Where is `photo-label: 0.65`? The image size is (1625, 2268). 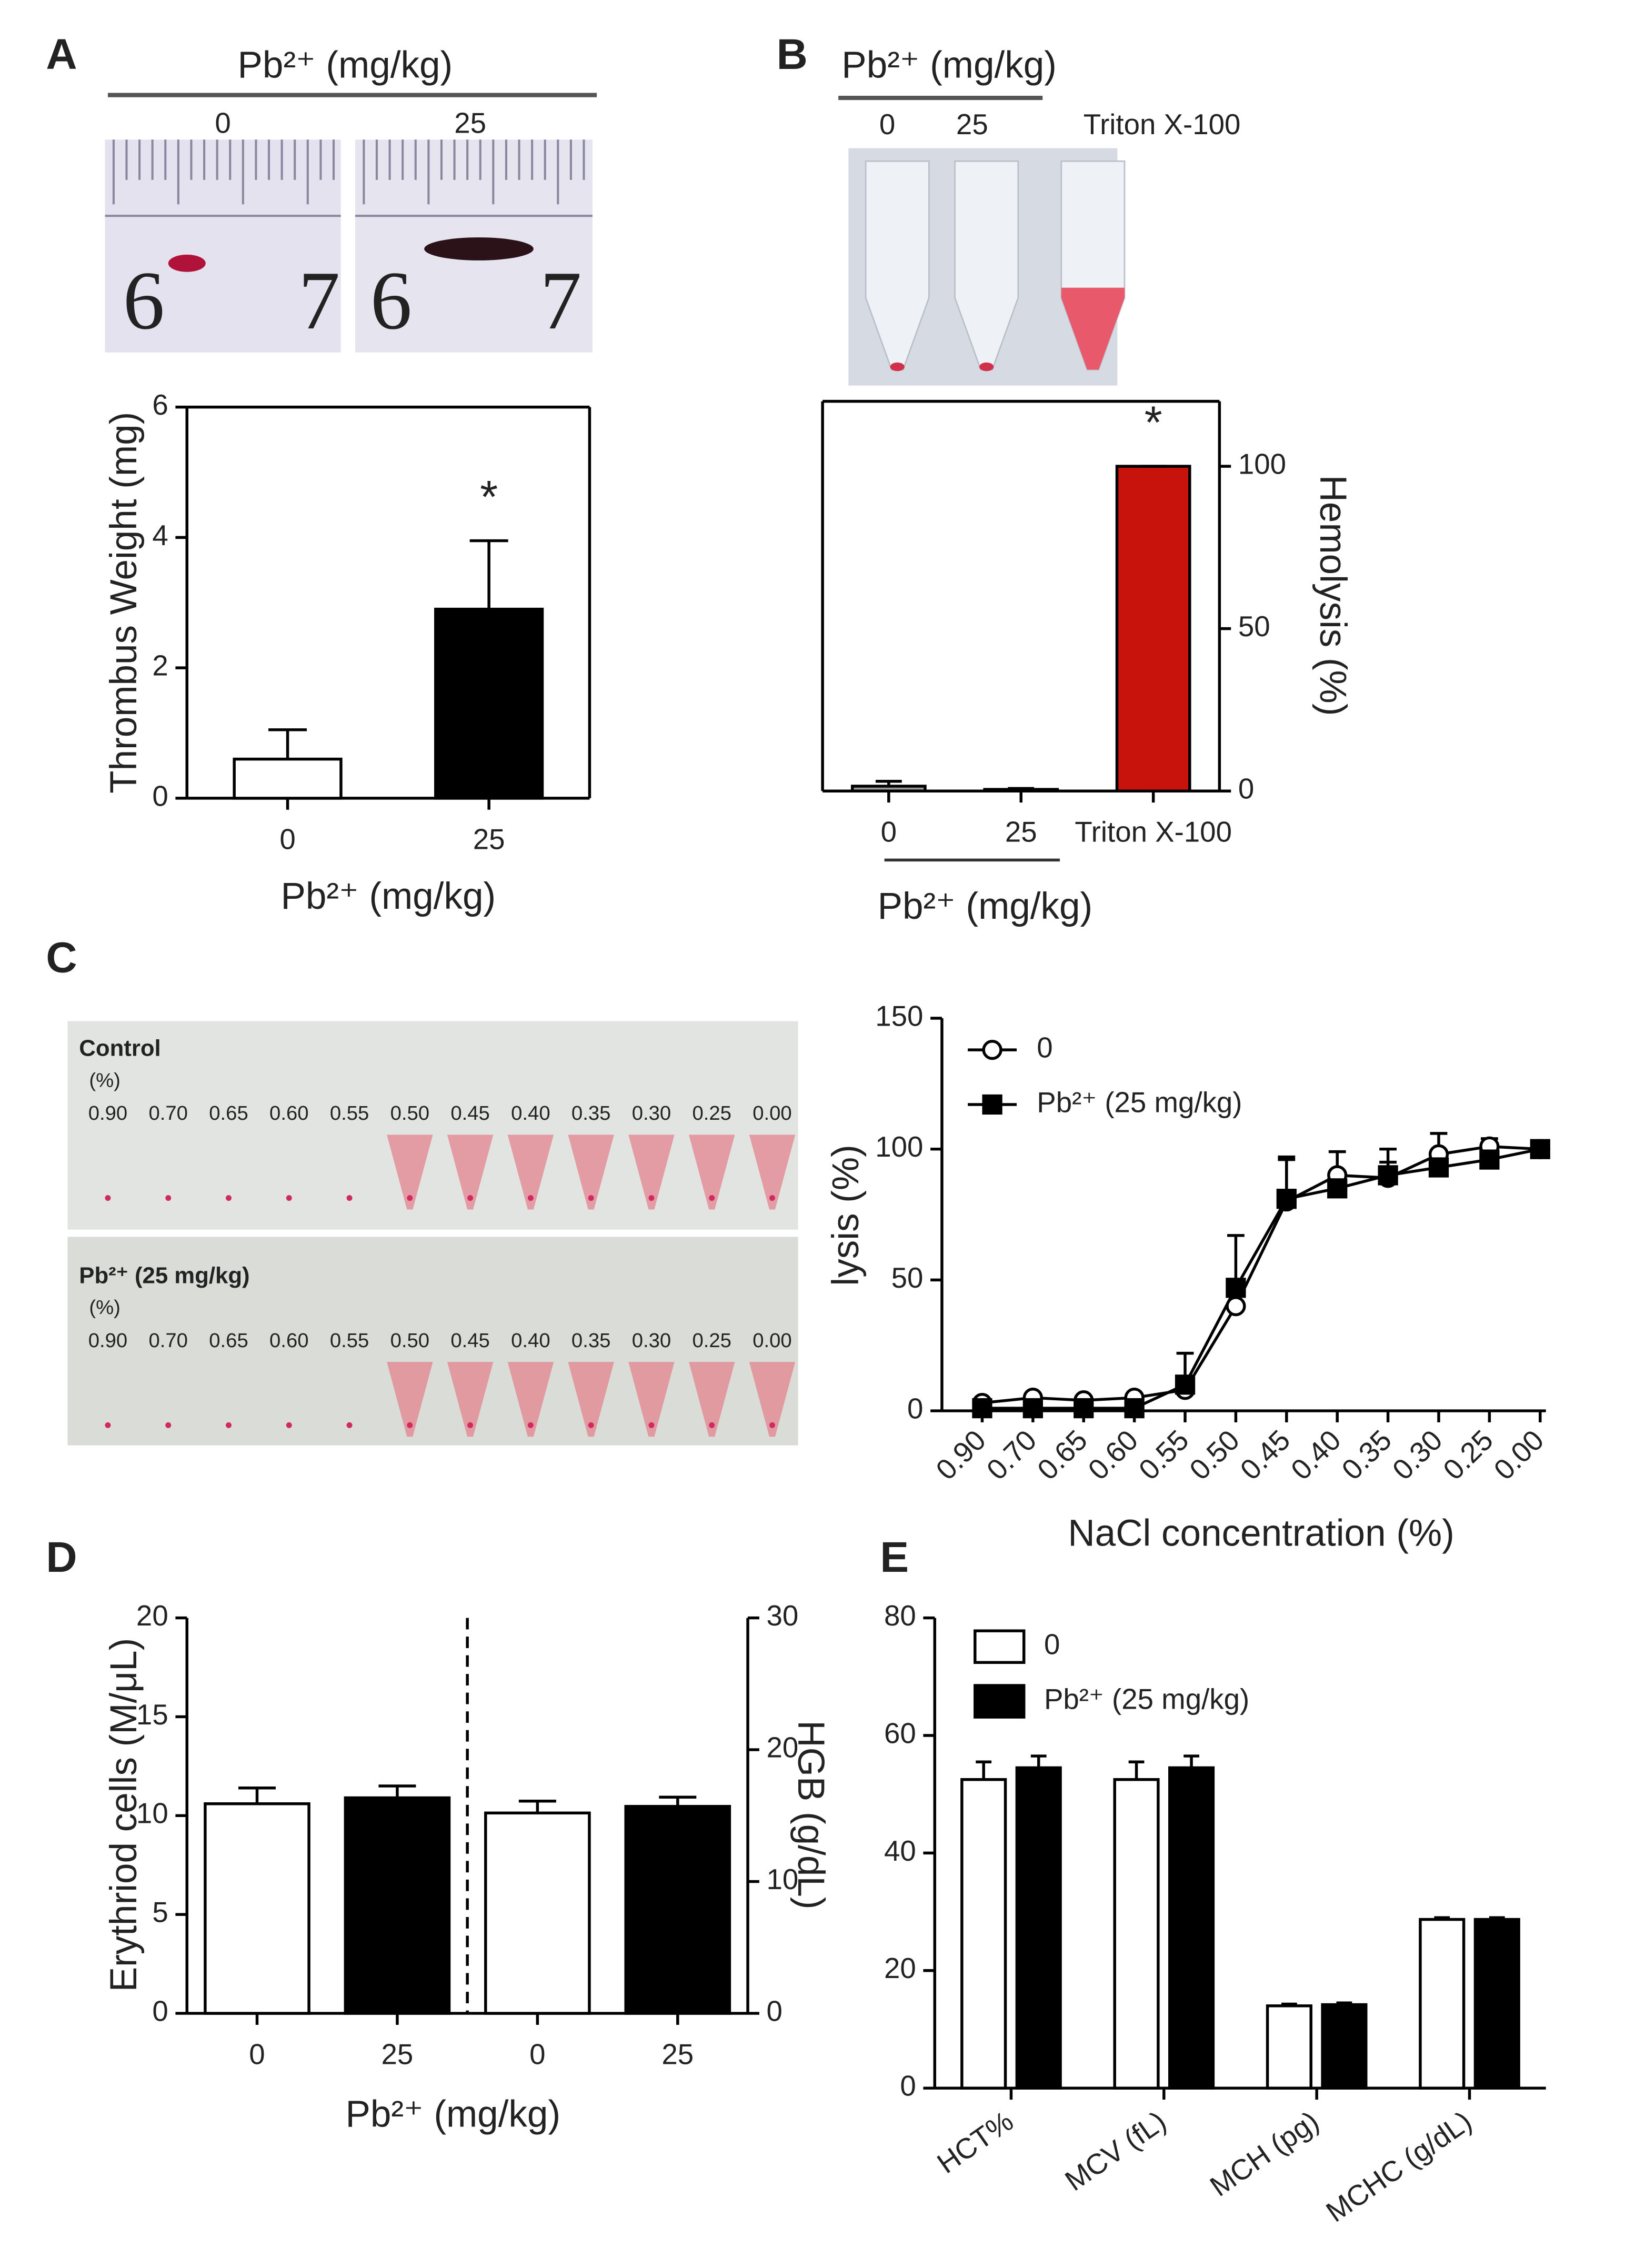
photo-label: 0.65 is located at coordinates (228, 1113).